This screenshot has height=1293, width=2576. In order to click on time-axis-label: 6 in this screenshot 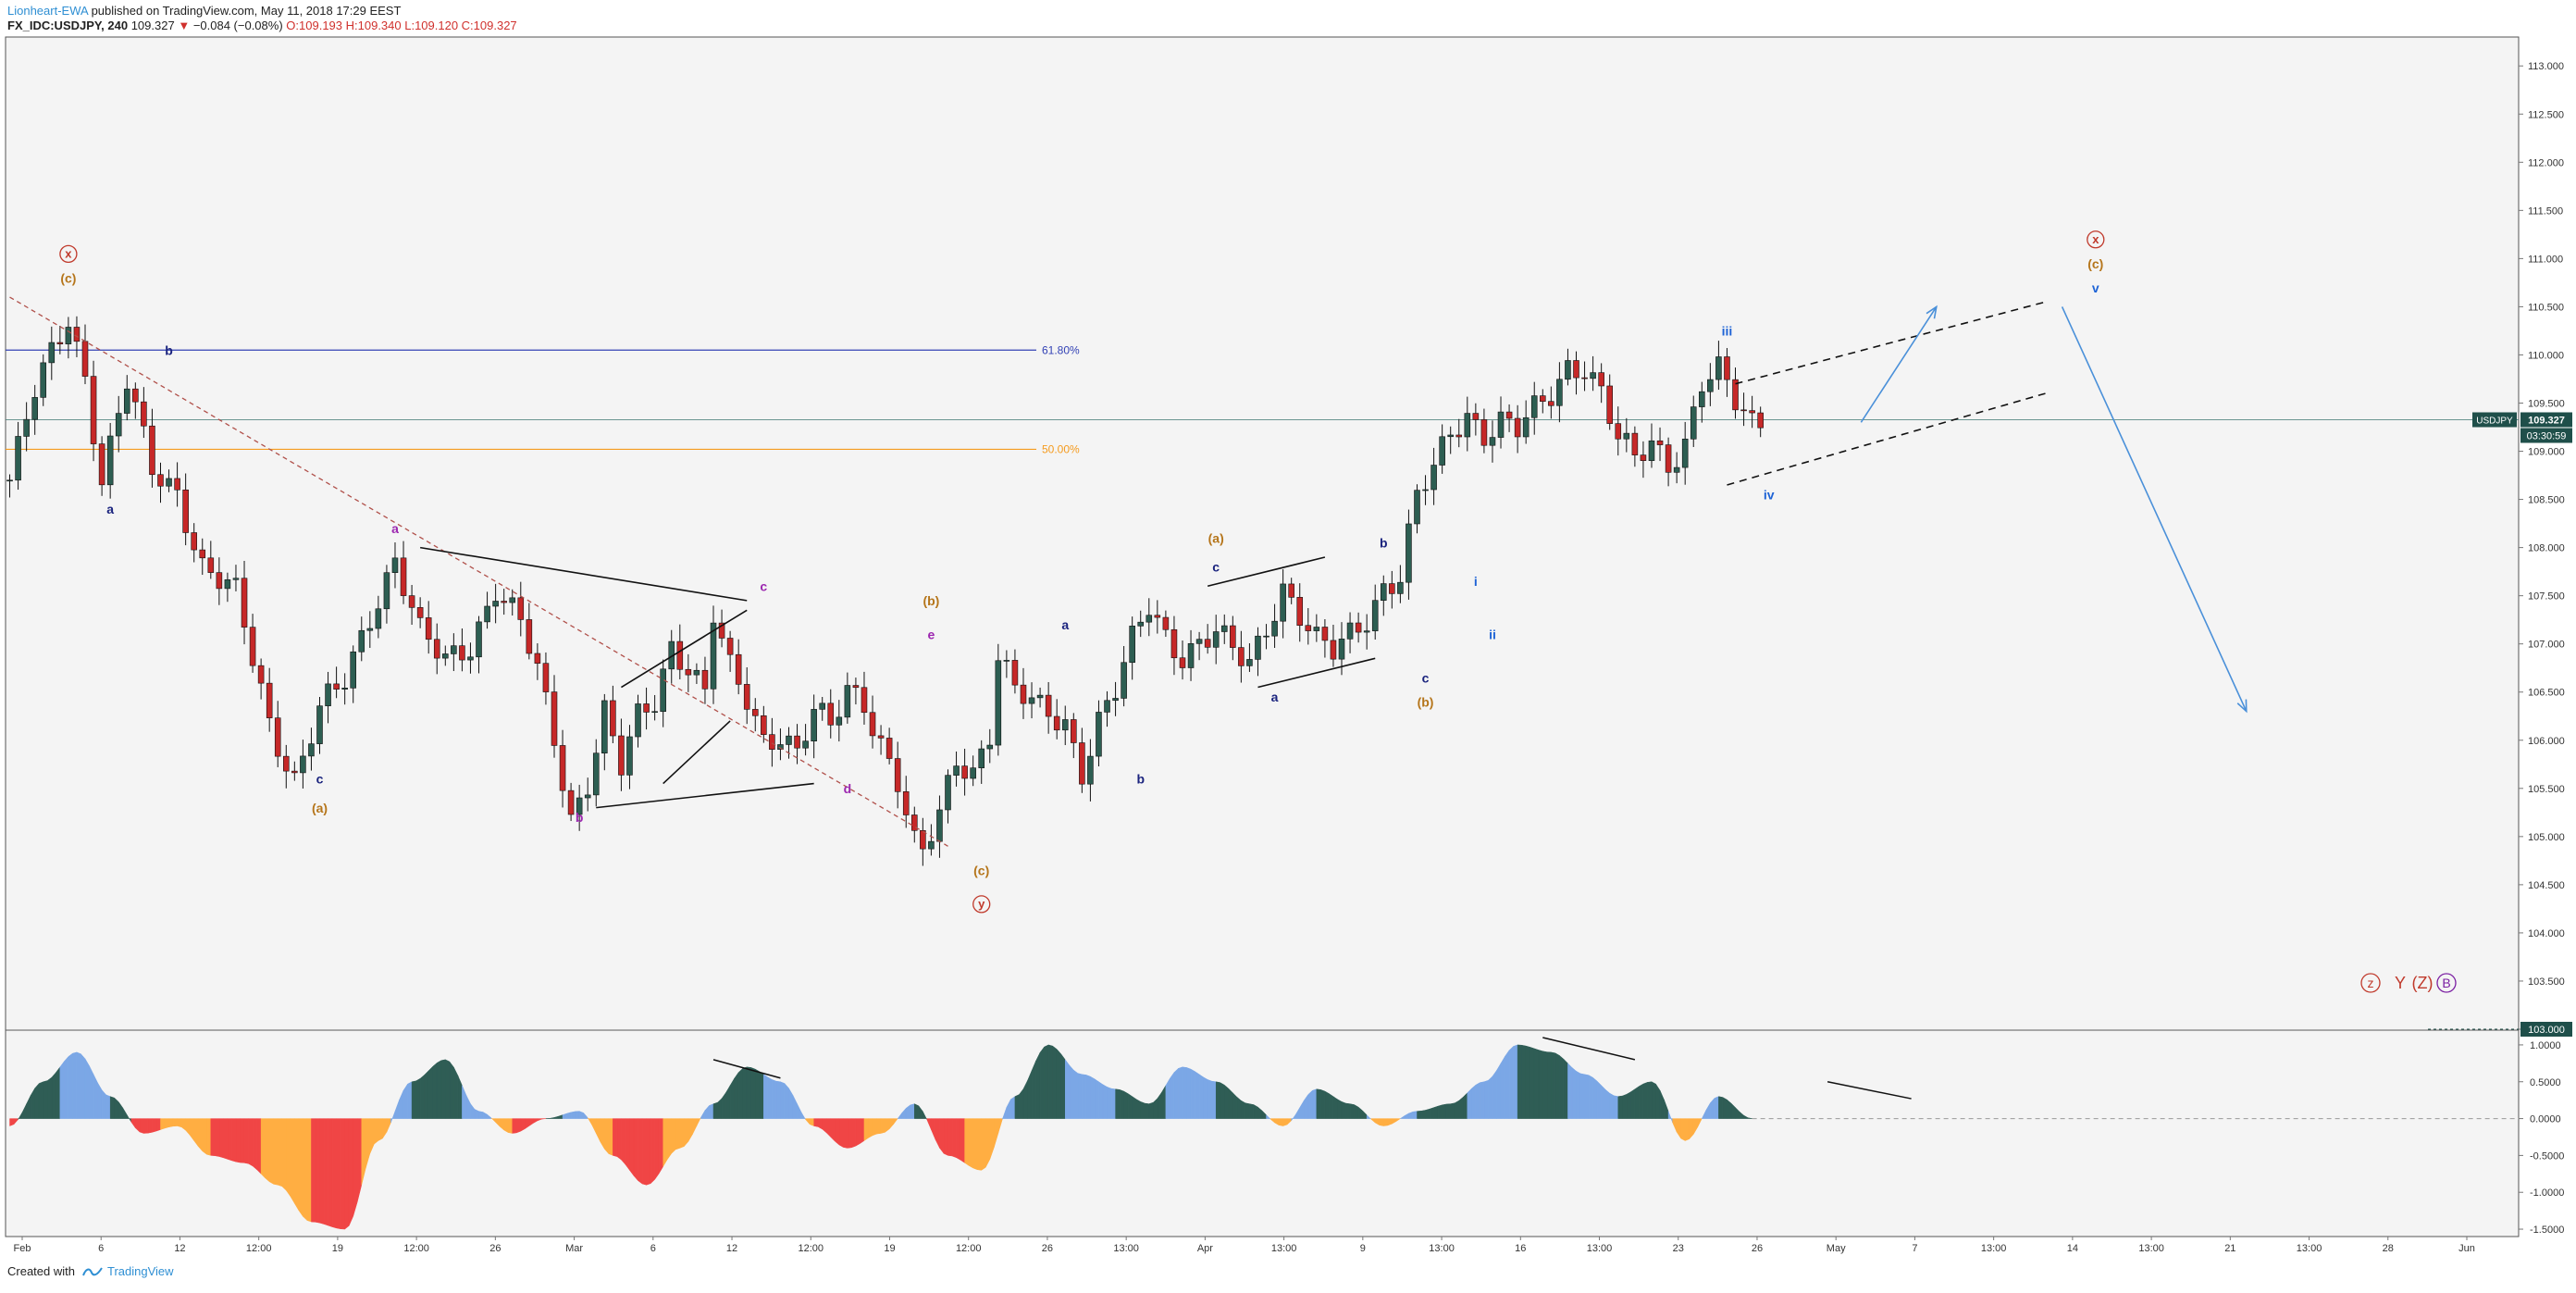, I will do `click(653, 1248)`.